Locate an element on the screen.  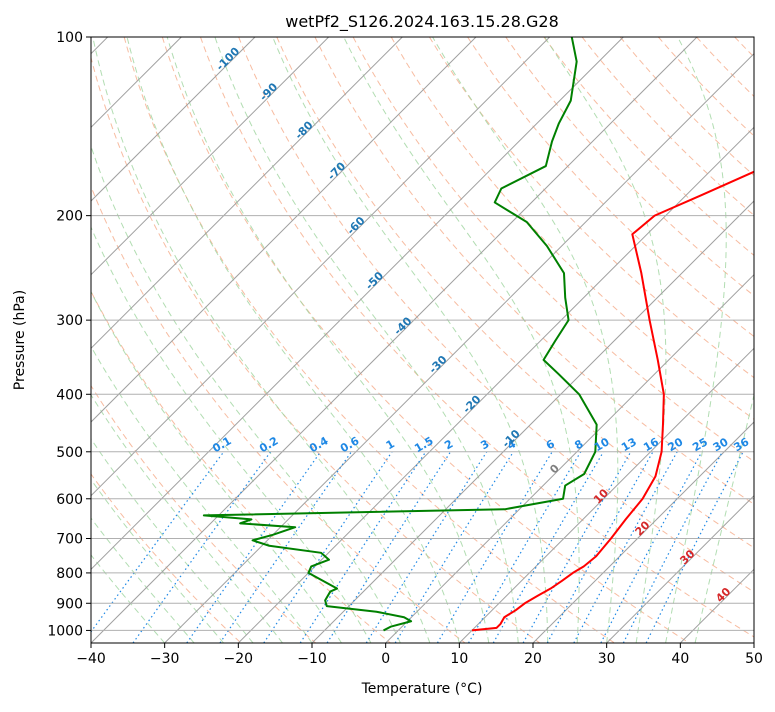
x-tick-label: 20 is located at coordinates (533, 659).